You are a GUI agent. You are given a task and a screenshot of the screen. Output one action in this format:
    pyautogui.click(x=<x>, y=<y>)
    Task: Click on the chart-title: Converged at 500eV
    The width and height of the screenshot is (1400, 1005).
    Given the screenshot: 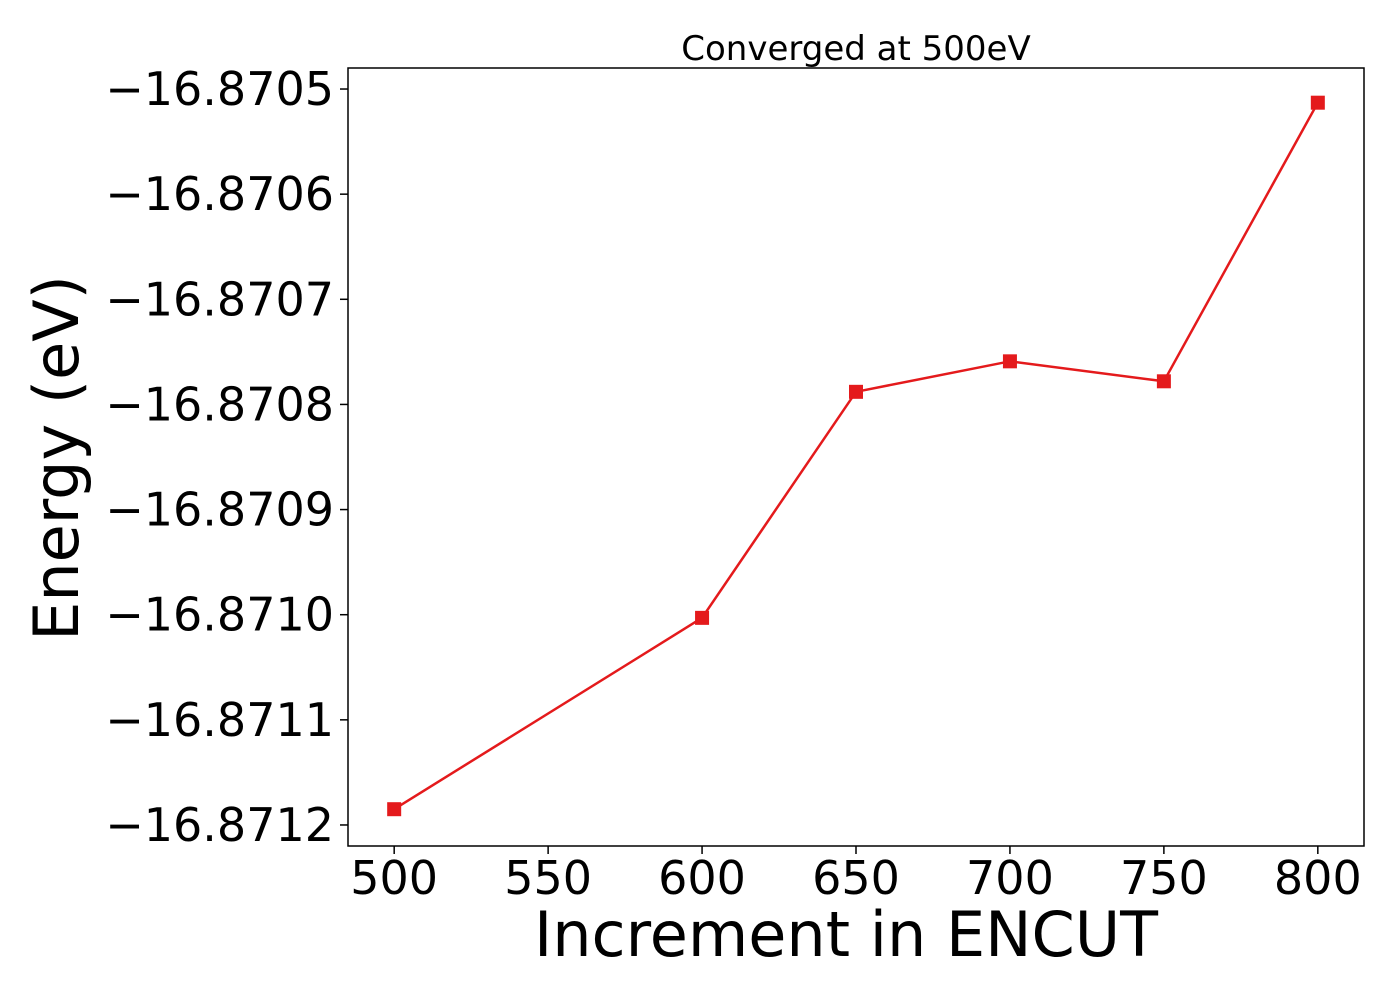 What is the action you would take?
    pyautogui.click(x=855, y=49)
    